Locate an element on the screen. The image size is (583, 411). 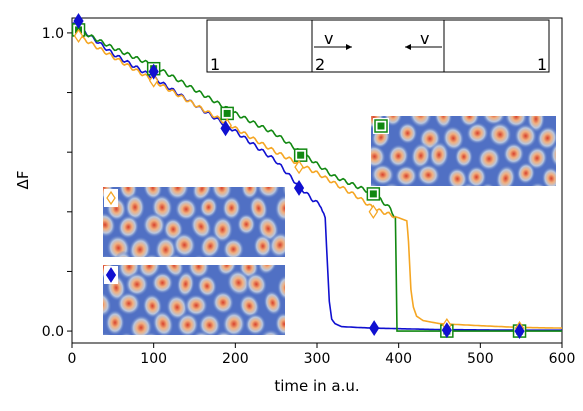
y-tick-label: 0.0 is located at coordinates (53, 332).